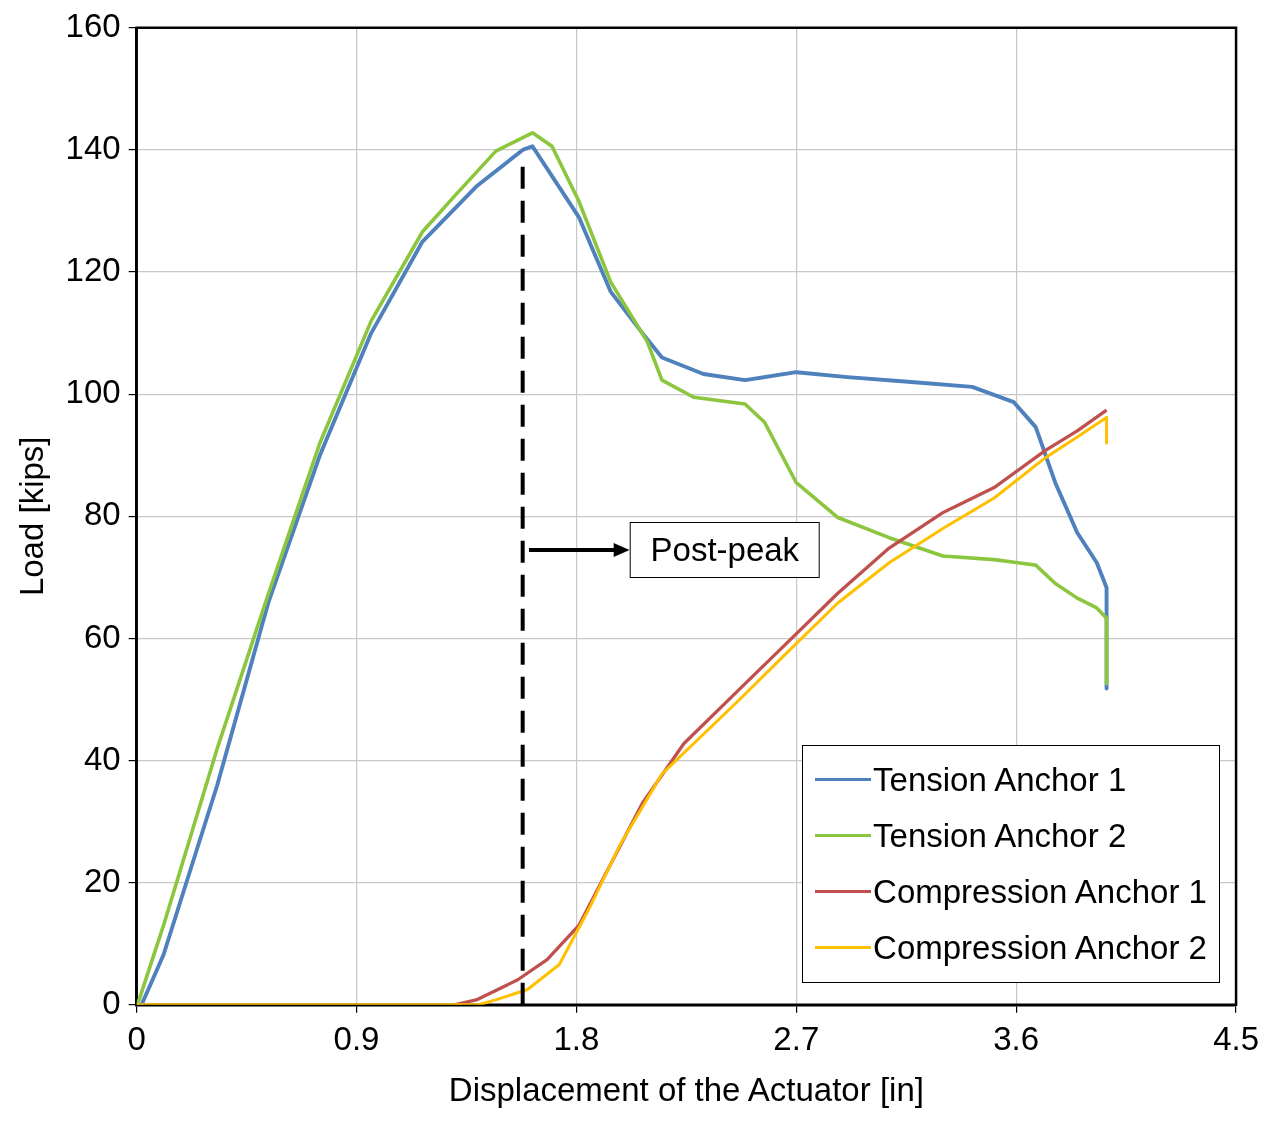 The width and height of the screenshot is (1267, 1136). What do you see at coordinates (1016, 1038) in the screenshot?
I see `x-tick-label: 3.6` at bounding box center [1016, 1038].